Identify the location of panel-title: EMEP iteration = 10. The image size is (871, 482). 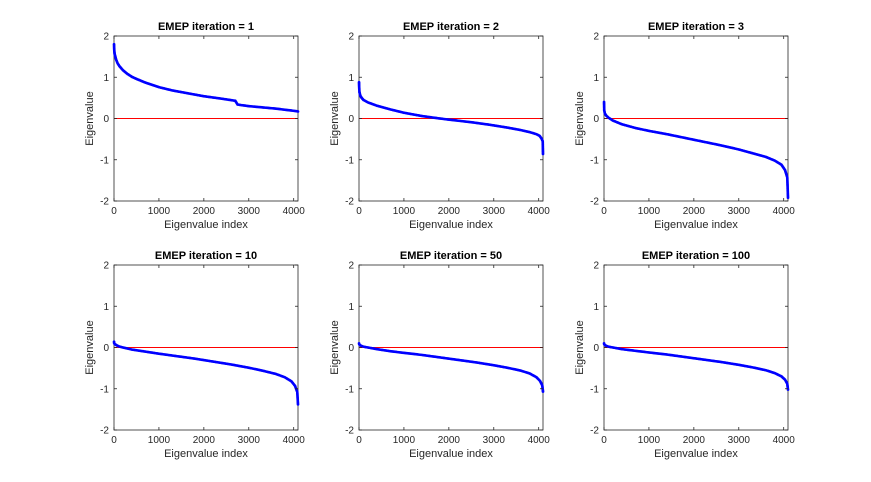
(206, 256).